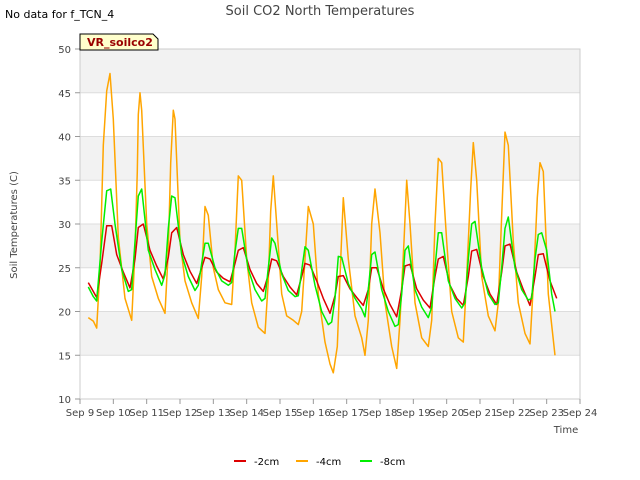  What do you see at coordinates (146, 413) in the screenshot?
I see `x-tick-label: Sep 11` at bounding box center [146, 413].